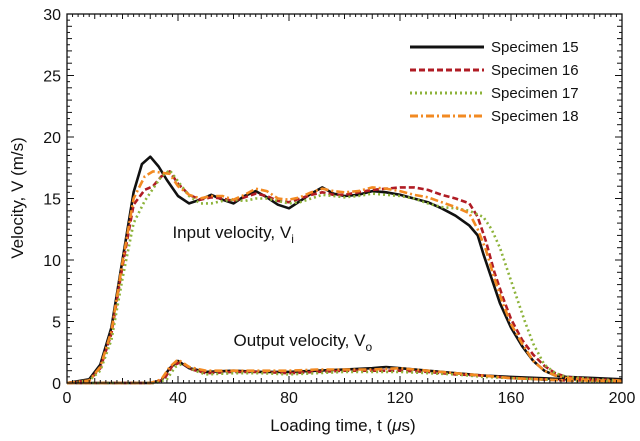 The width and height of the screenshot is (640, 441). I want to click on y-tick-label: 0, so click(56, 384).